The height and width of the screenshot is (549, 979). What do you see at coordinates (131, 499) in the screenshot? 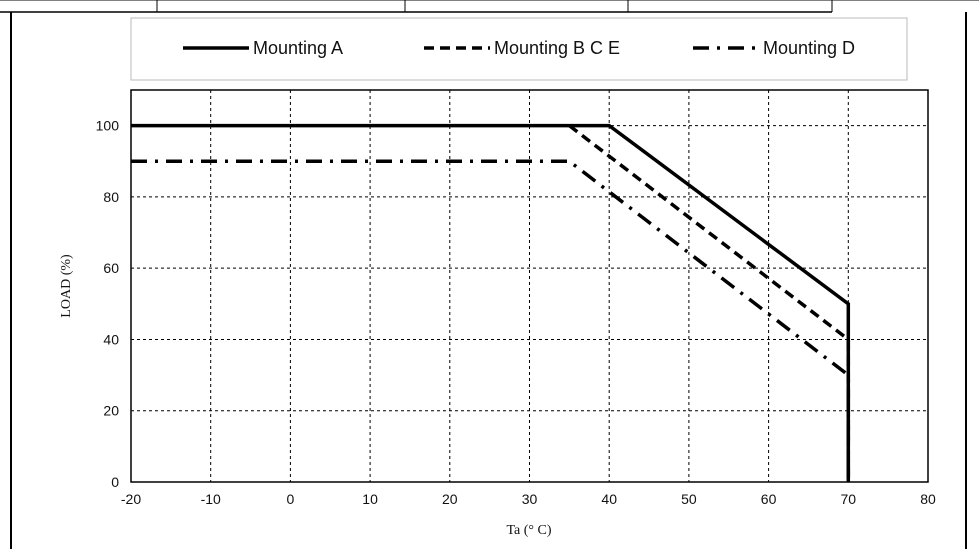
I see `x-tick-label: -20` at bounding box center [131, 499].